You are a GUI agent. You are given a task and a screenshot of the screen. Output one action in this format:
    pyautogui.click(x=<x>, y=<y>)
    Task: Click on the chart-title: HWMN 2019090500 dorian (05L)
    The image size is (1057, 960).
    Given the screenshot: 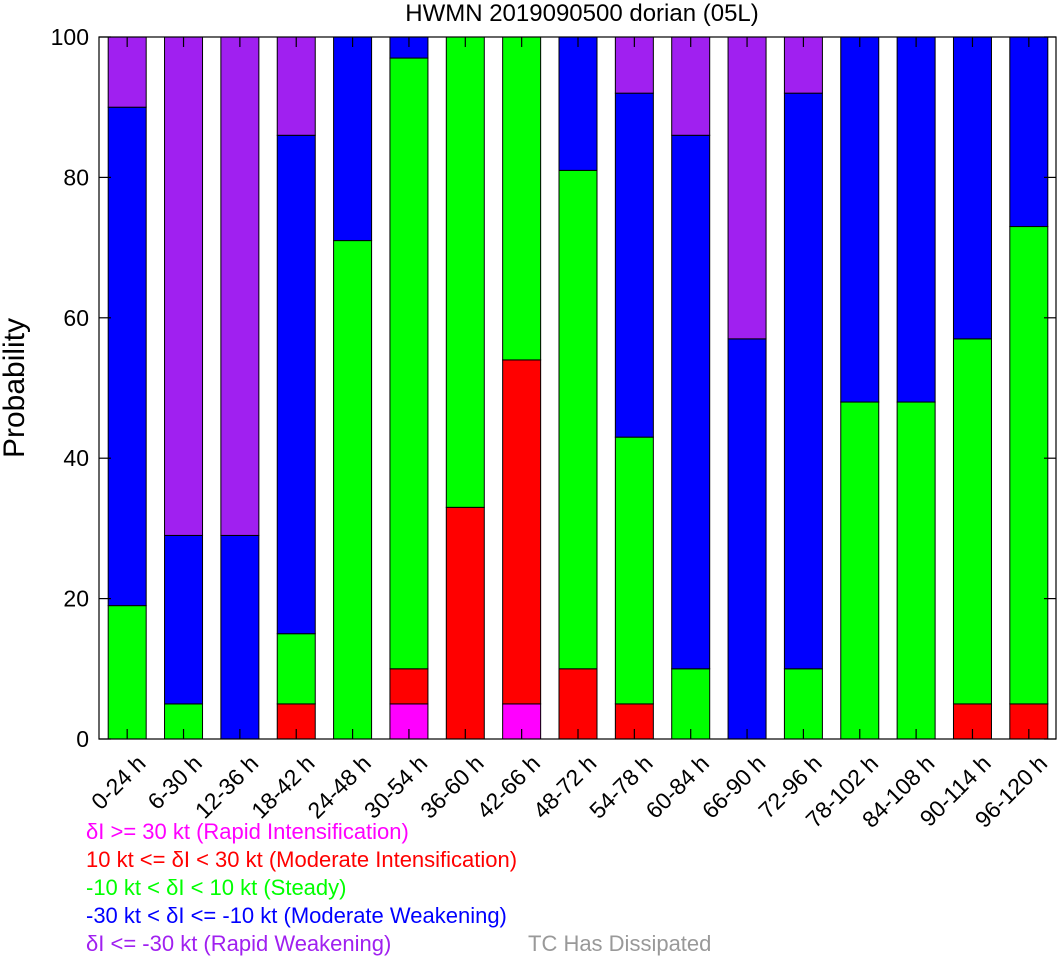 What is the action you would take?
    pyautogui.click(x=582, y=13)
    